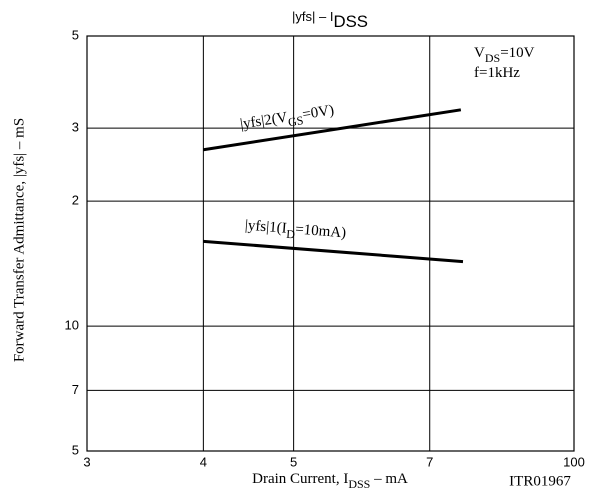  I want to click on y-tick-label: 2, so click(75, 200).